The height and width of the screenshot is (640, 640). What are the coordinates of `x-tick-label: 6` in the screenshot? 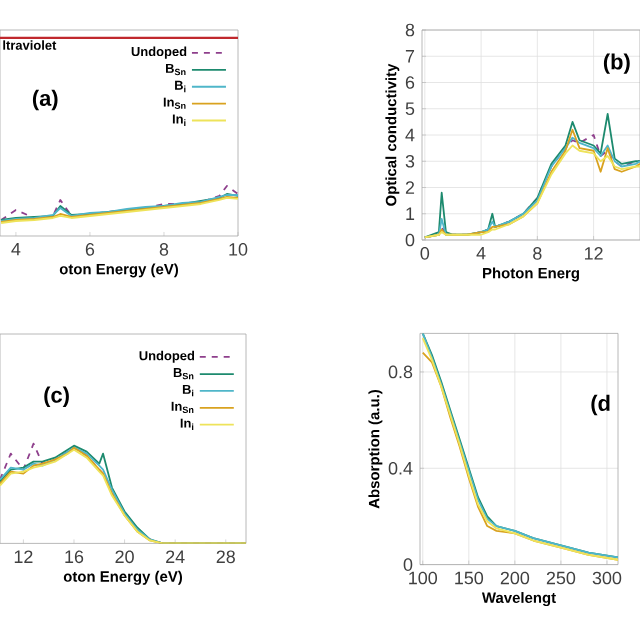 It's located at (90, 249).